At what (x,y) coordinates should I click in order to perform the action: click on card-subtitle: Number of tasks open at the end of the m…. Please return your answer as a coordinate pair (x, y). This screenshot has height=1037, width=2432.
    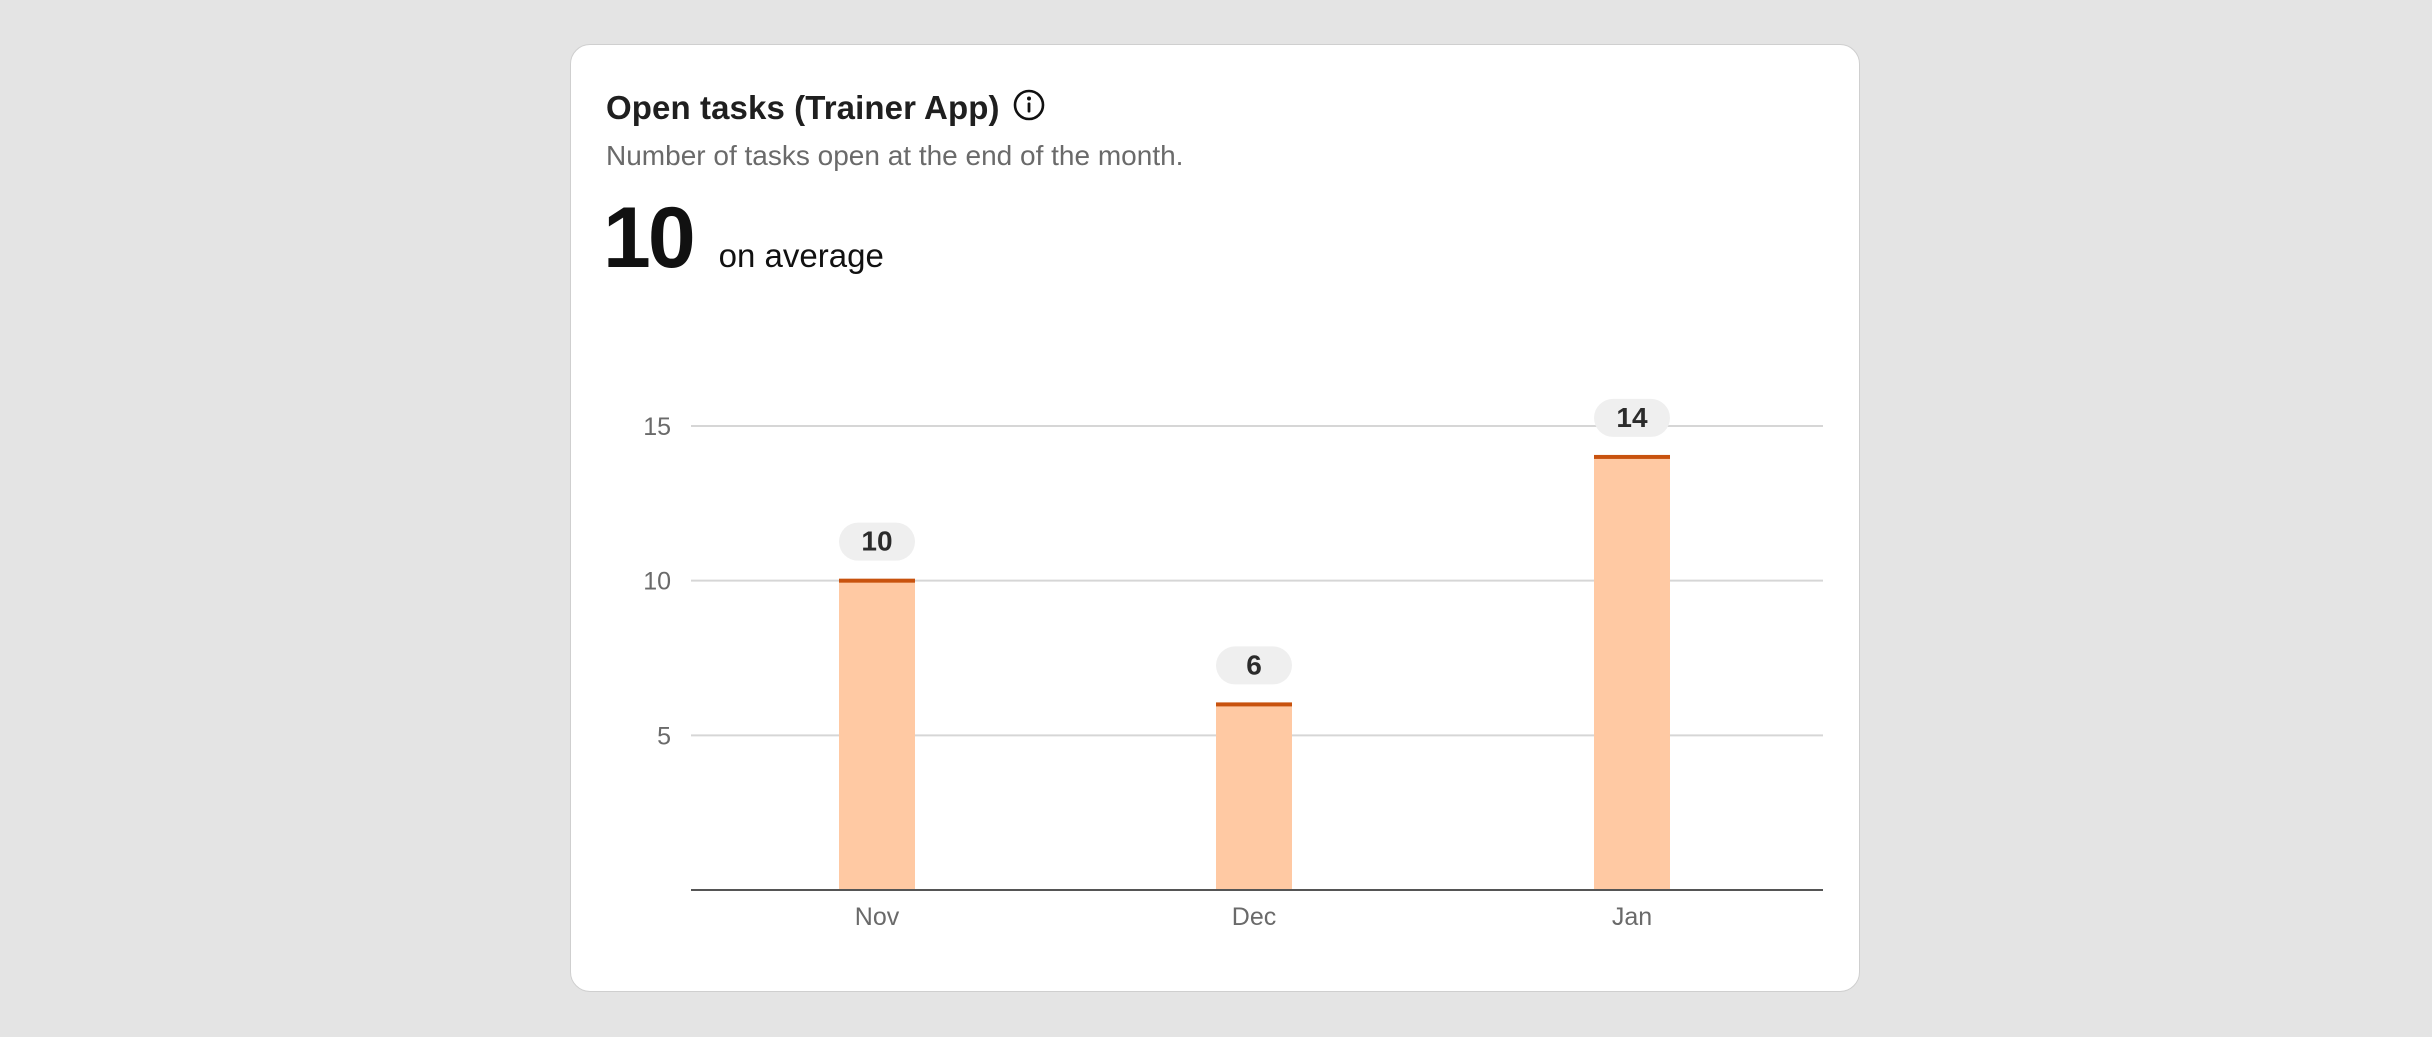
    Looking at the image, I should click on (895, 155).